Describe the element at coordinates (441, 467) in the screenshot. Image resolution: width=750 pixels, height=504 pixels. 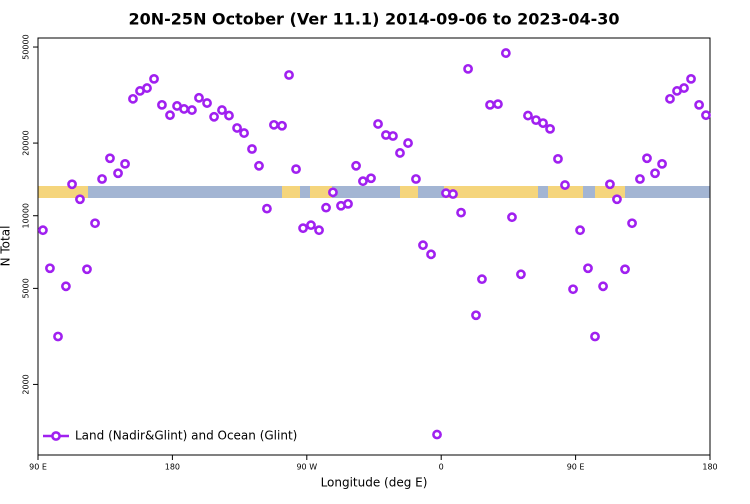
I see `x-tick-label: 0` at that location.